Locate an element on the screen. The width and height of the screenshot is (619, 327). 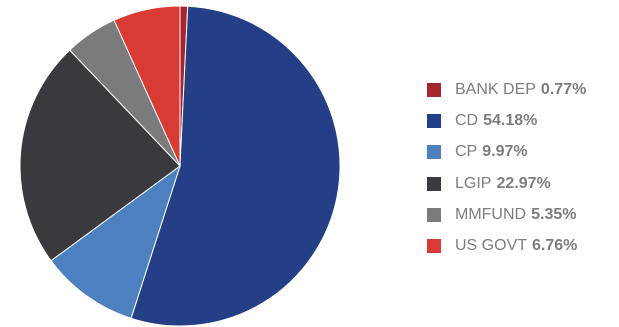
legend-swatch-bank-dep is located at coordinates (434, 89).